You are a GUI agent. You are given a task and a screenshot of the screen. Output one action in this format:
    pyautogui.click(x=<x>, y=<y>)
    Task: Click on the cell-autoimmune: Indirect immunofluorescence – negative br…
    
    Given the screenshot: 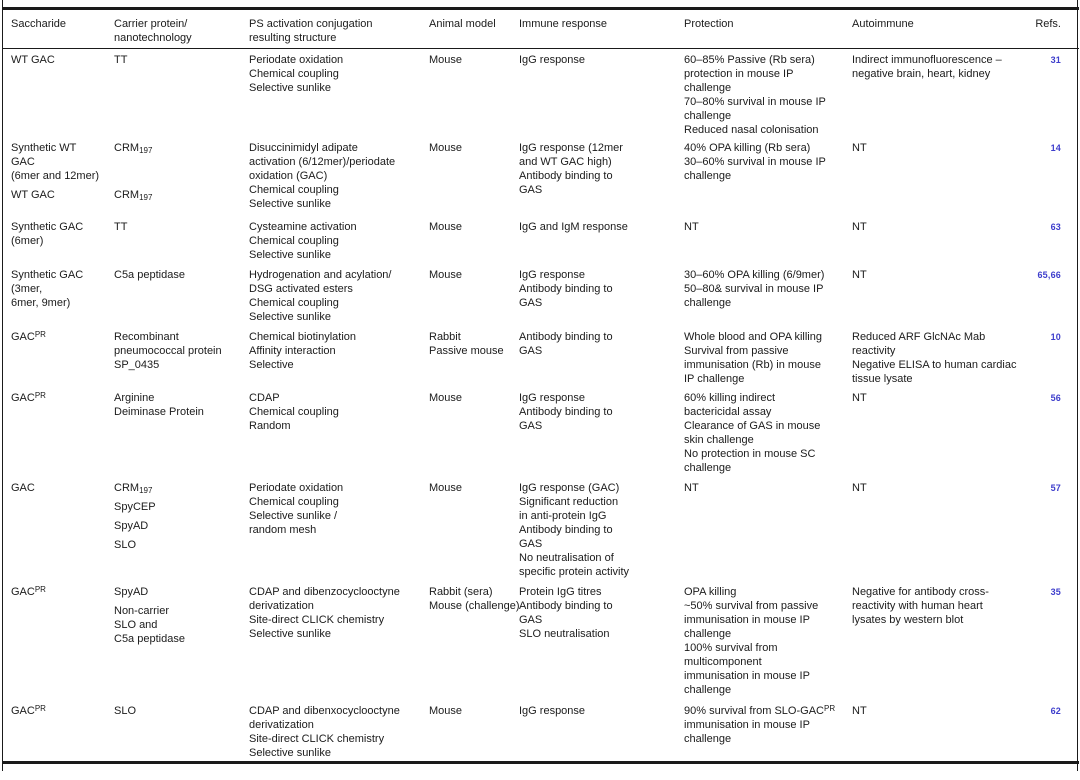 What is the action you would take?
    pyautogui.click(x=941, y=93)
    